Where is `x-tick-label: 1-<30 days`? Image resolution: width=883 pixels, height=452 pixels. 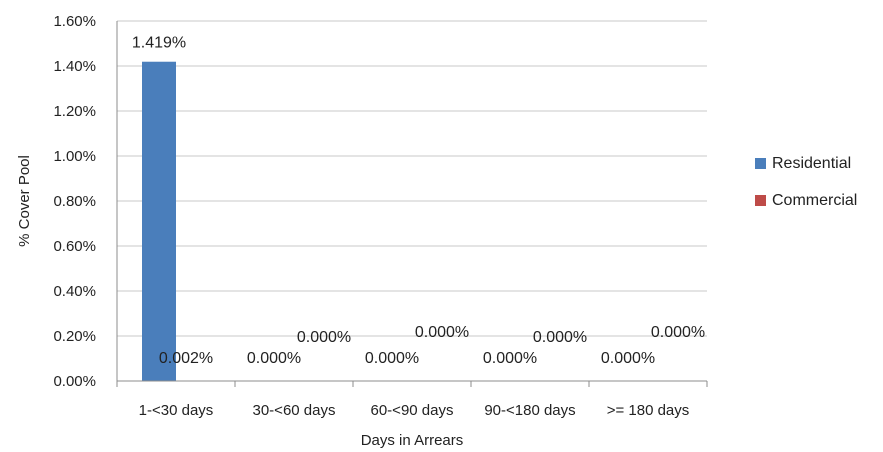
x-tick-label: 1-<30 days is located at coordinates (176, 410).